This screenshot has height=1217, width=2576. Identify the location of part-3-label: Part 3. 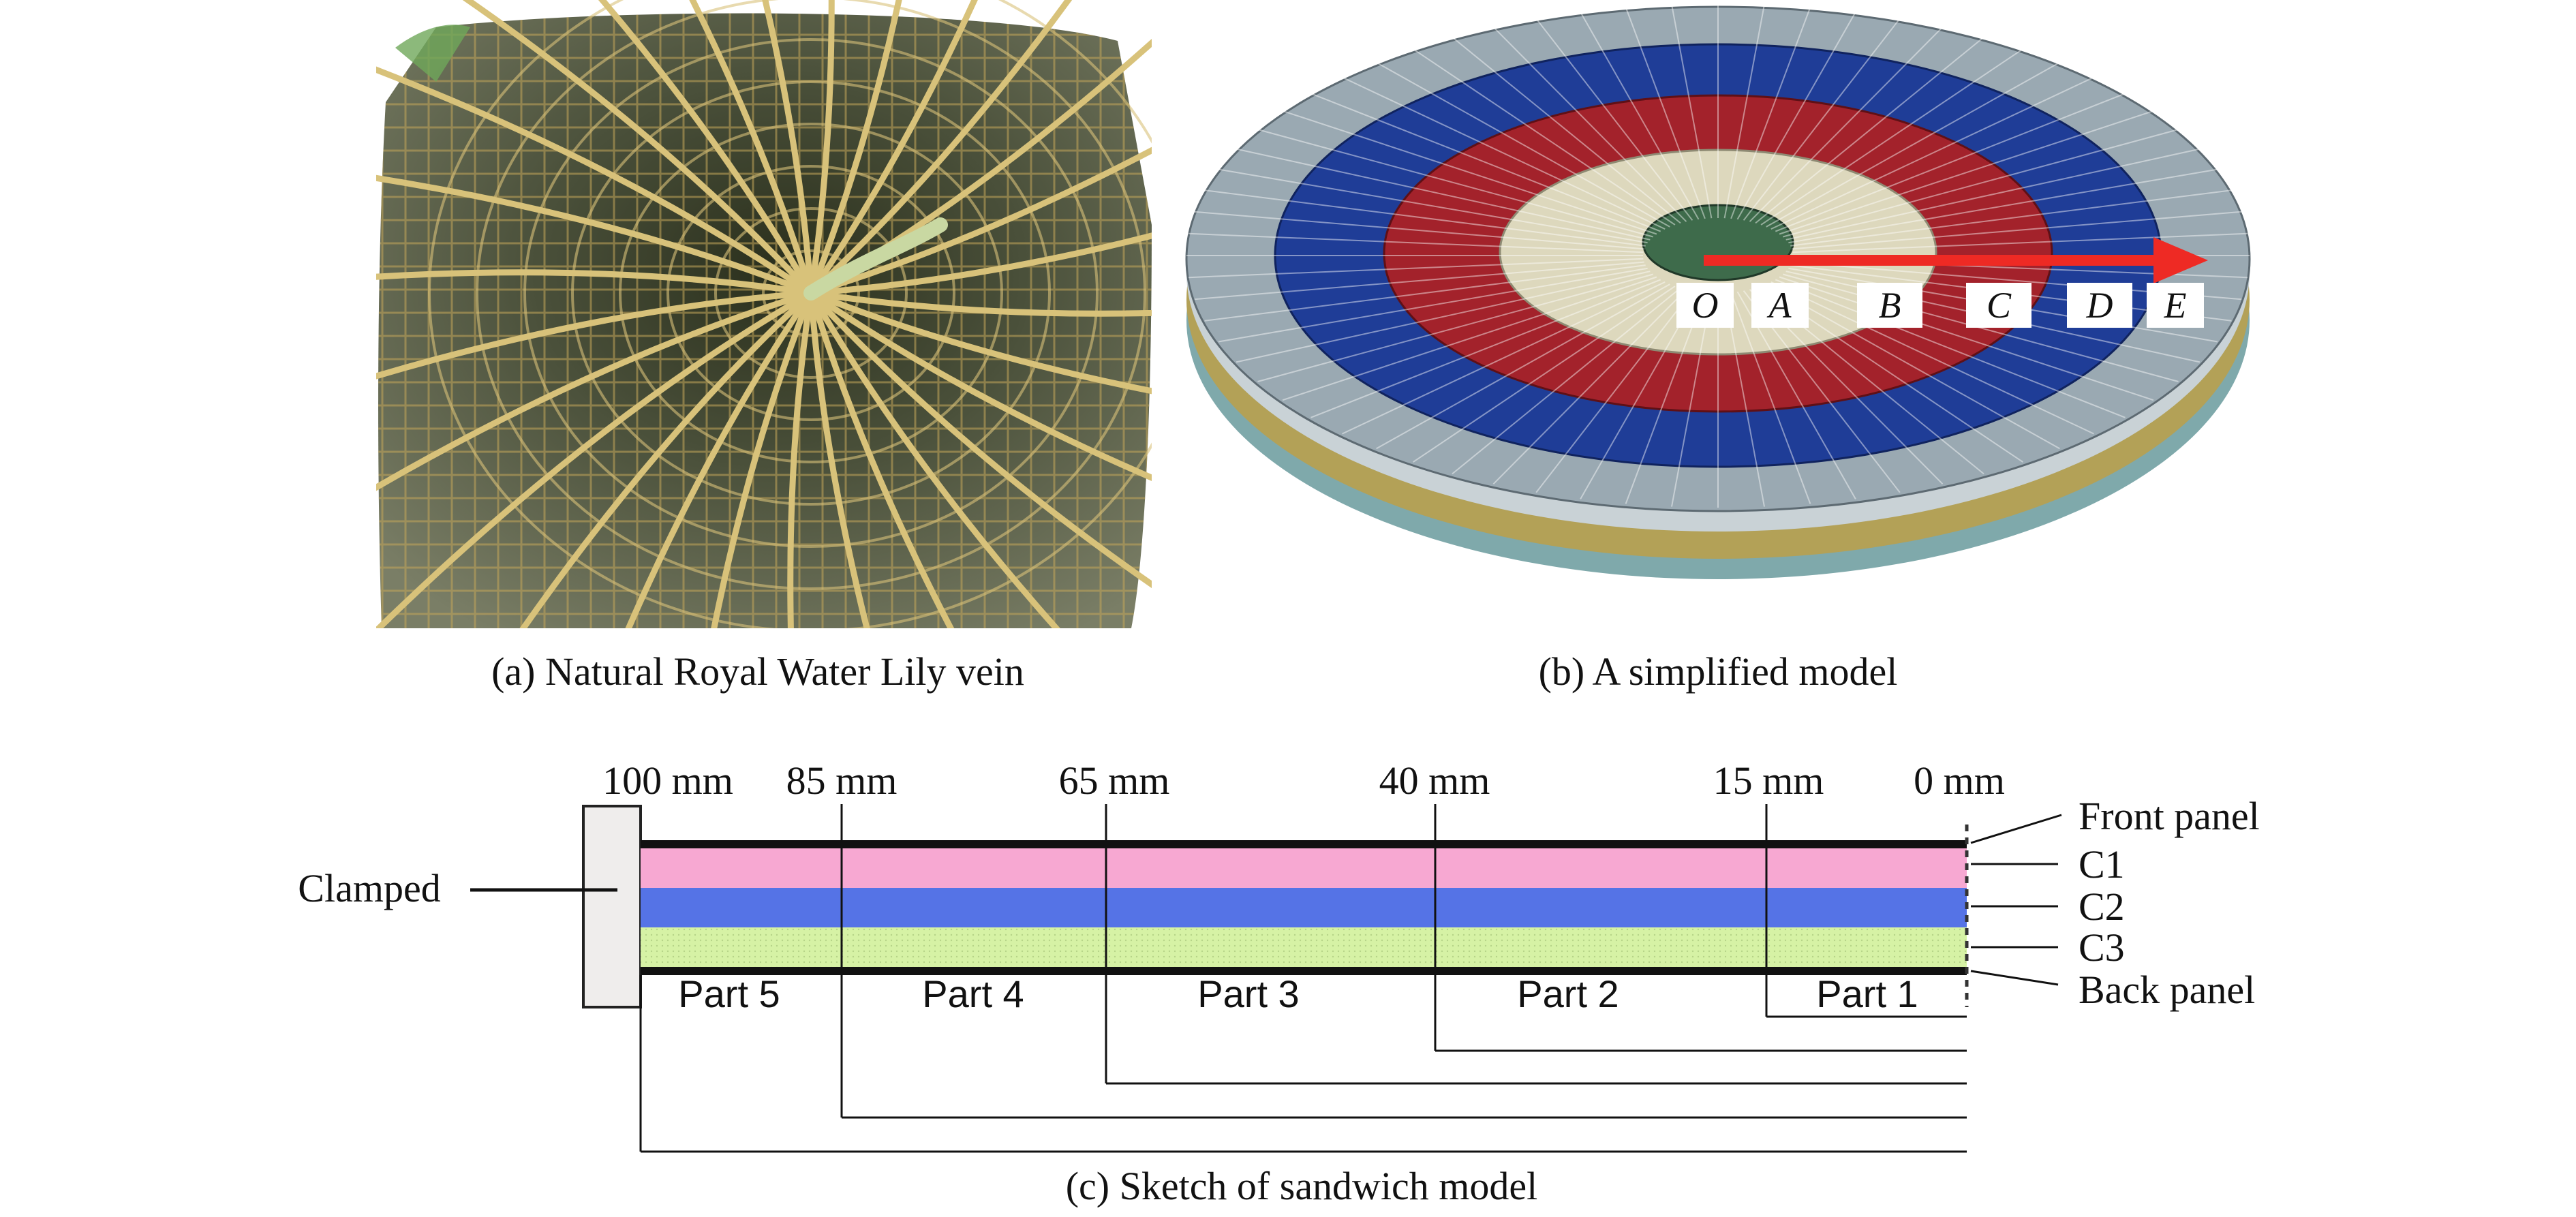
(1248, 993).